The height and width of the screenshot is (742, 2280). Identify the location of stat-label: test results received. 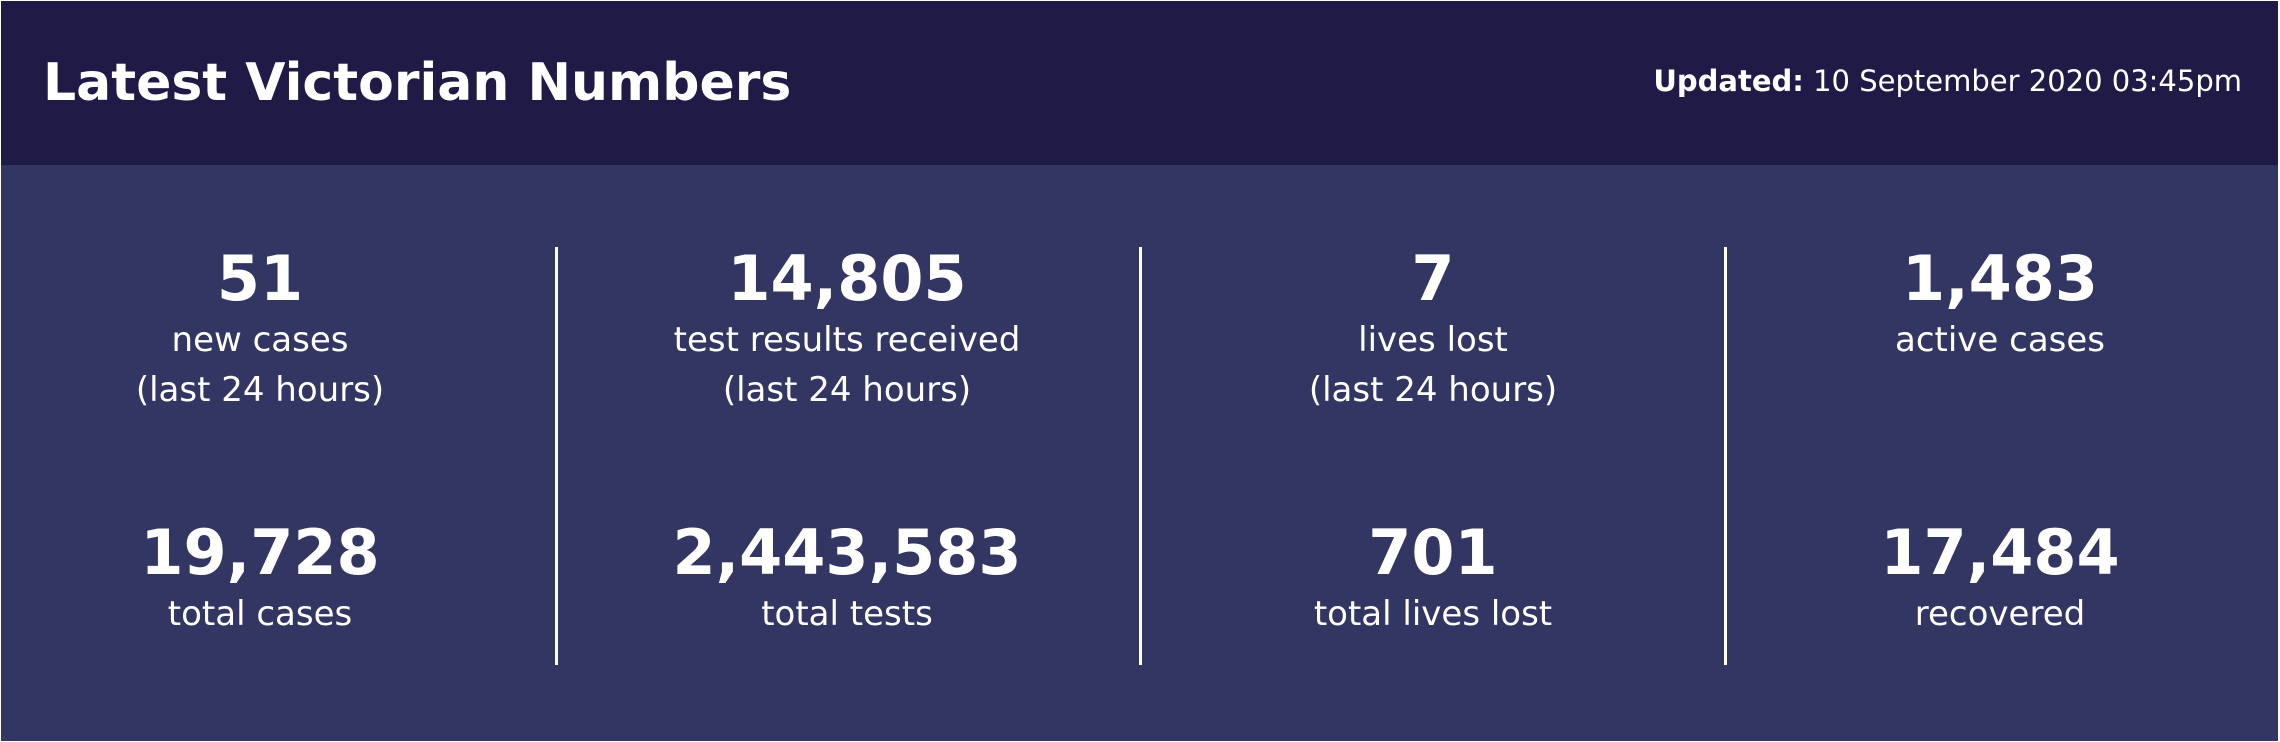
(847, 340).